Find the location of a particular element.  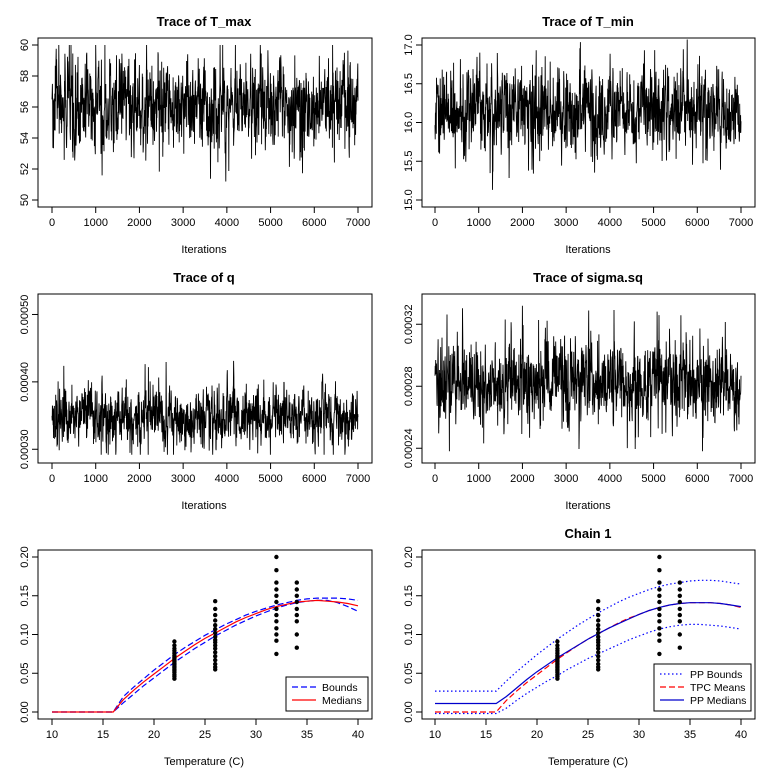

pp-median-line is located at coordinates (588, 653).